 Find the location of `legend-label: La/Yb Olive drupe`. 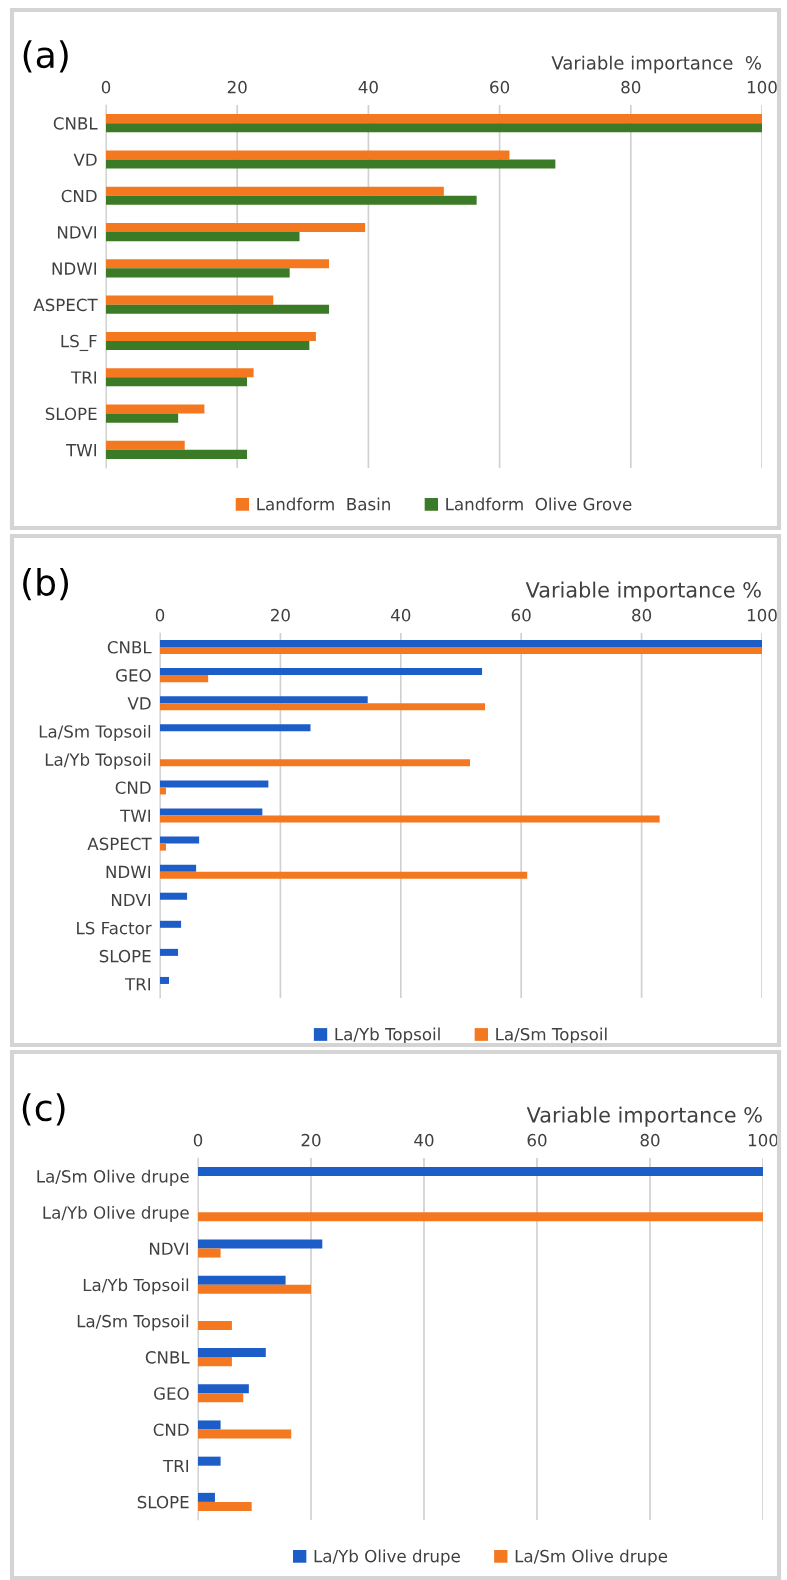

legend-label: La/Yb Olive drupe is located at coordinates (387, 1557).